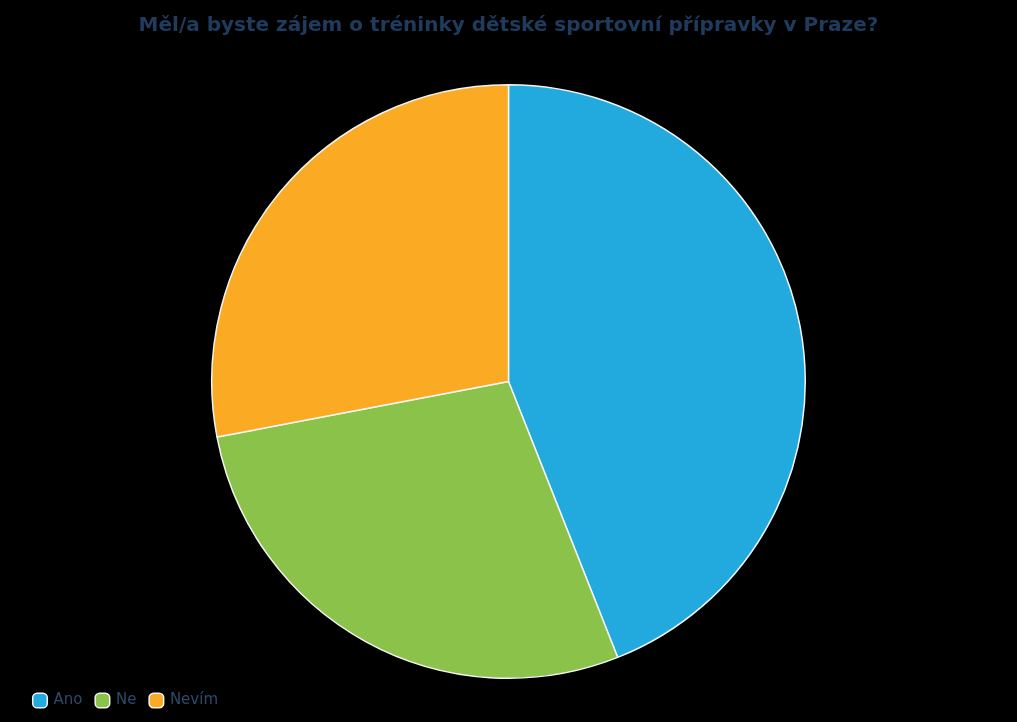 The width and height of the screenshot is (1017, 722). What do you see at coordinates (193, 699) in the screenshot?
I see `legend-label: Nevím` at bounding box center [193, 699].